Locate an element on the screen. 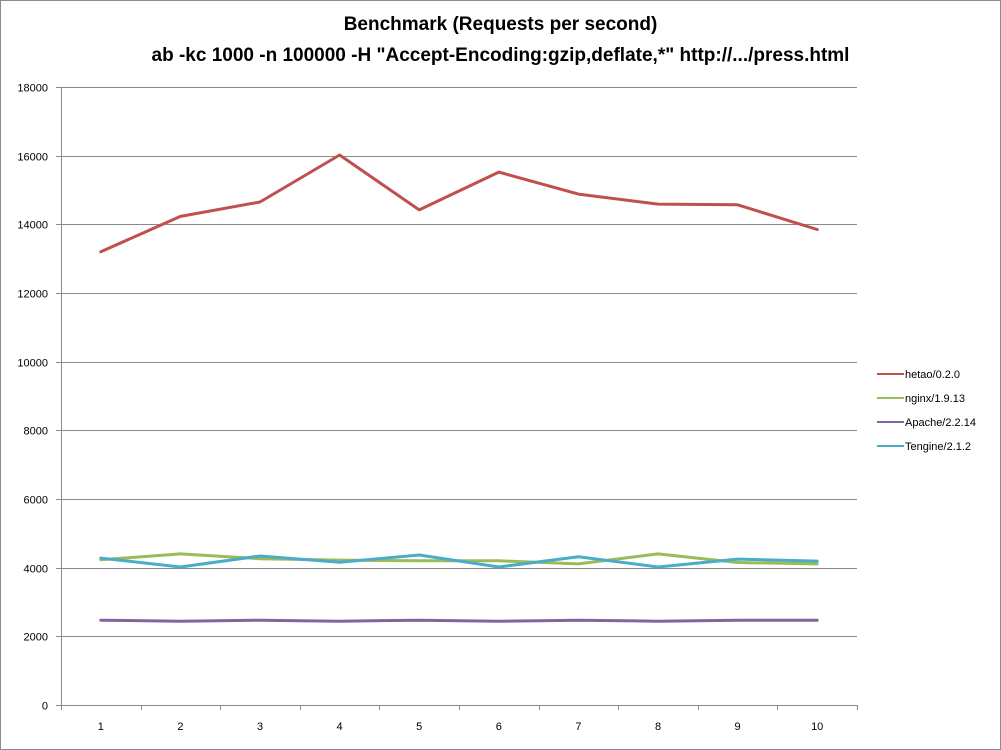 The height and width of the screenshot is (750, 1001). x-tick-label: 3 is located at coordinates (260, 727).